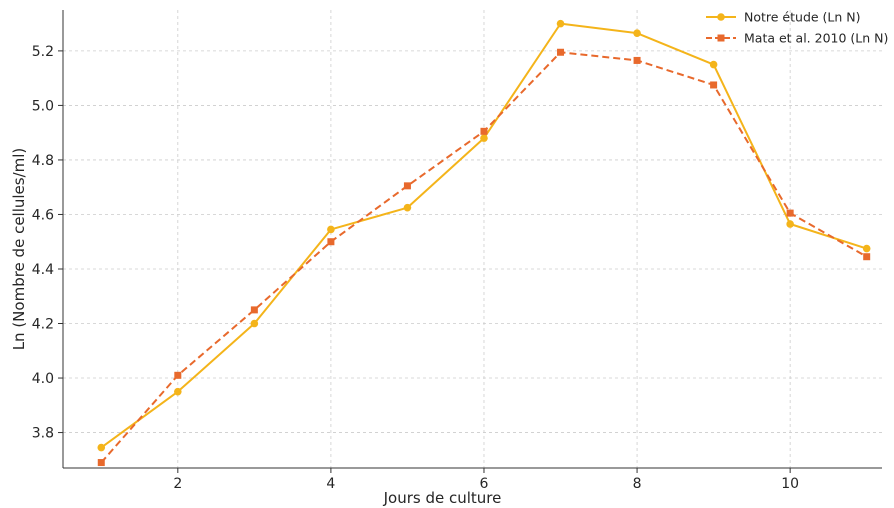 This screenshot has width=894, height=508. I want to click on x-tick-label-4: 10, so click(790, 484).